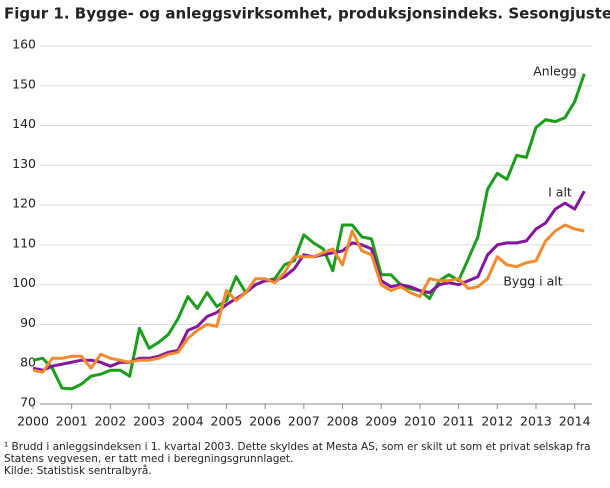  I want to click on y-tick-label: 80, so click(28, 362).